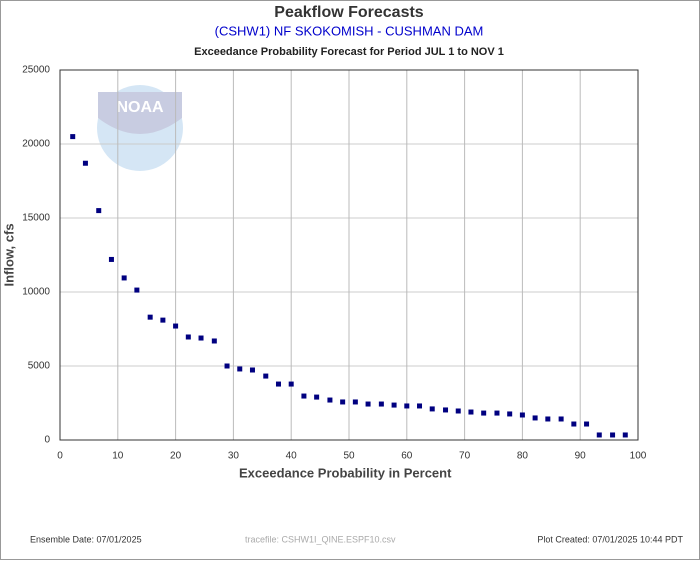  What do you see at coordinates (638, 456) in the screenshot?
I see `x-tick-label: 100` at bounding box center [638, 456].